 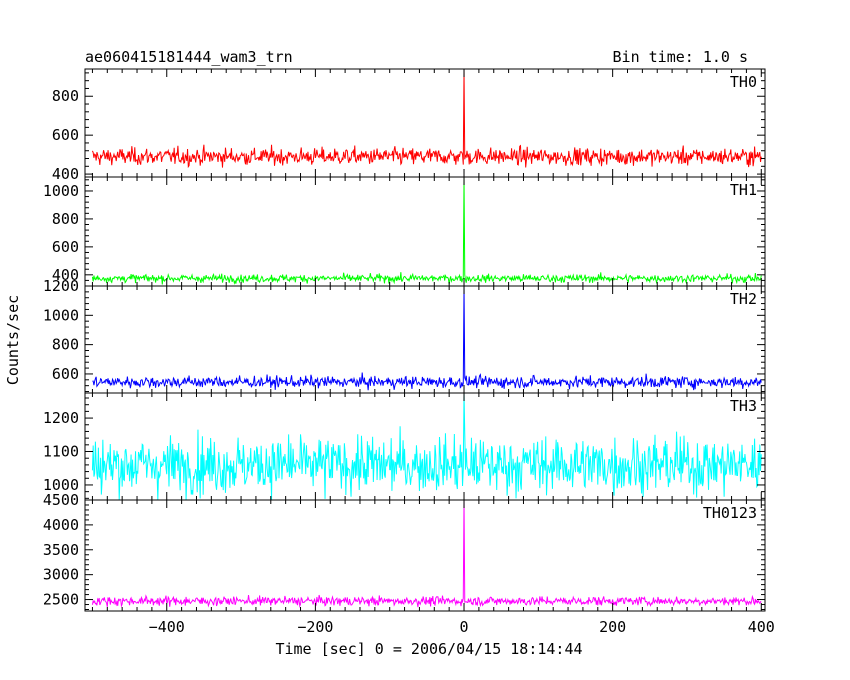 What do you see at coordinates (61, 452) in the screenshot?
I see `y-tick-label: 1100` at bounding box center [61, 452].